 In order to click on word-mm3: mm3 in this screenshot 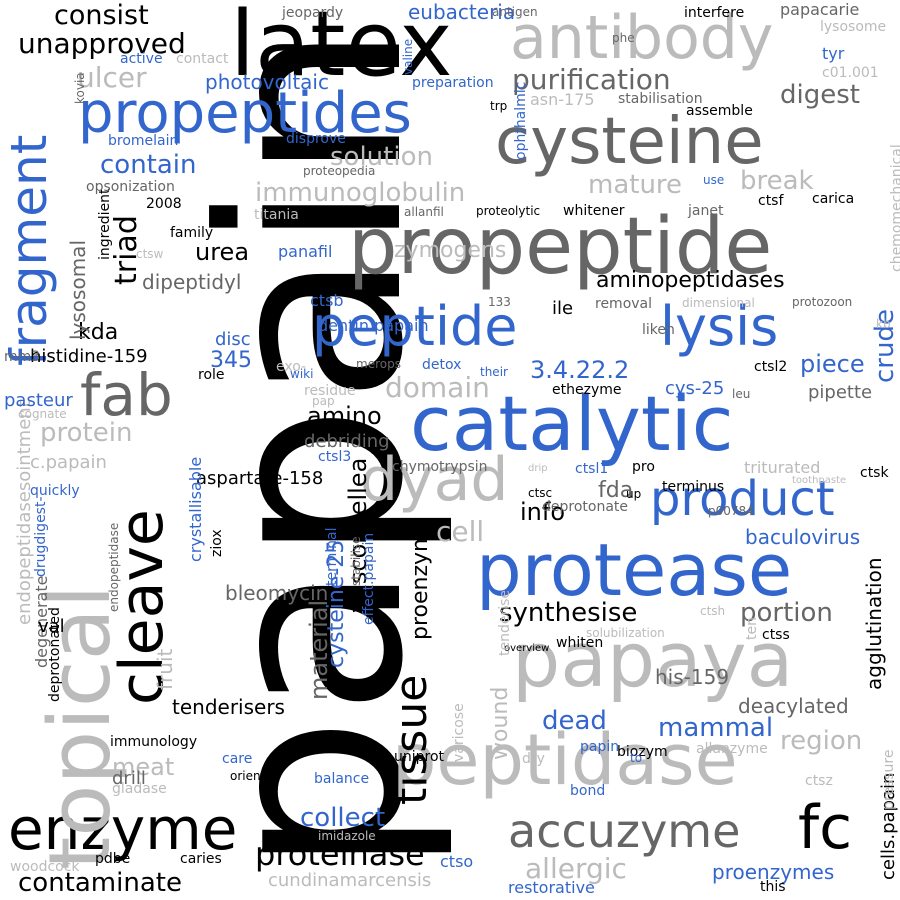, I will do `click(22, 357)`.